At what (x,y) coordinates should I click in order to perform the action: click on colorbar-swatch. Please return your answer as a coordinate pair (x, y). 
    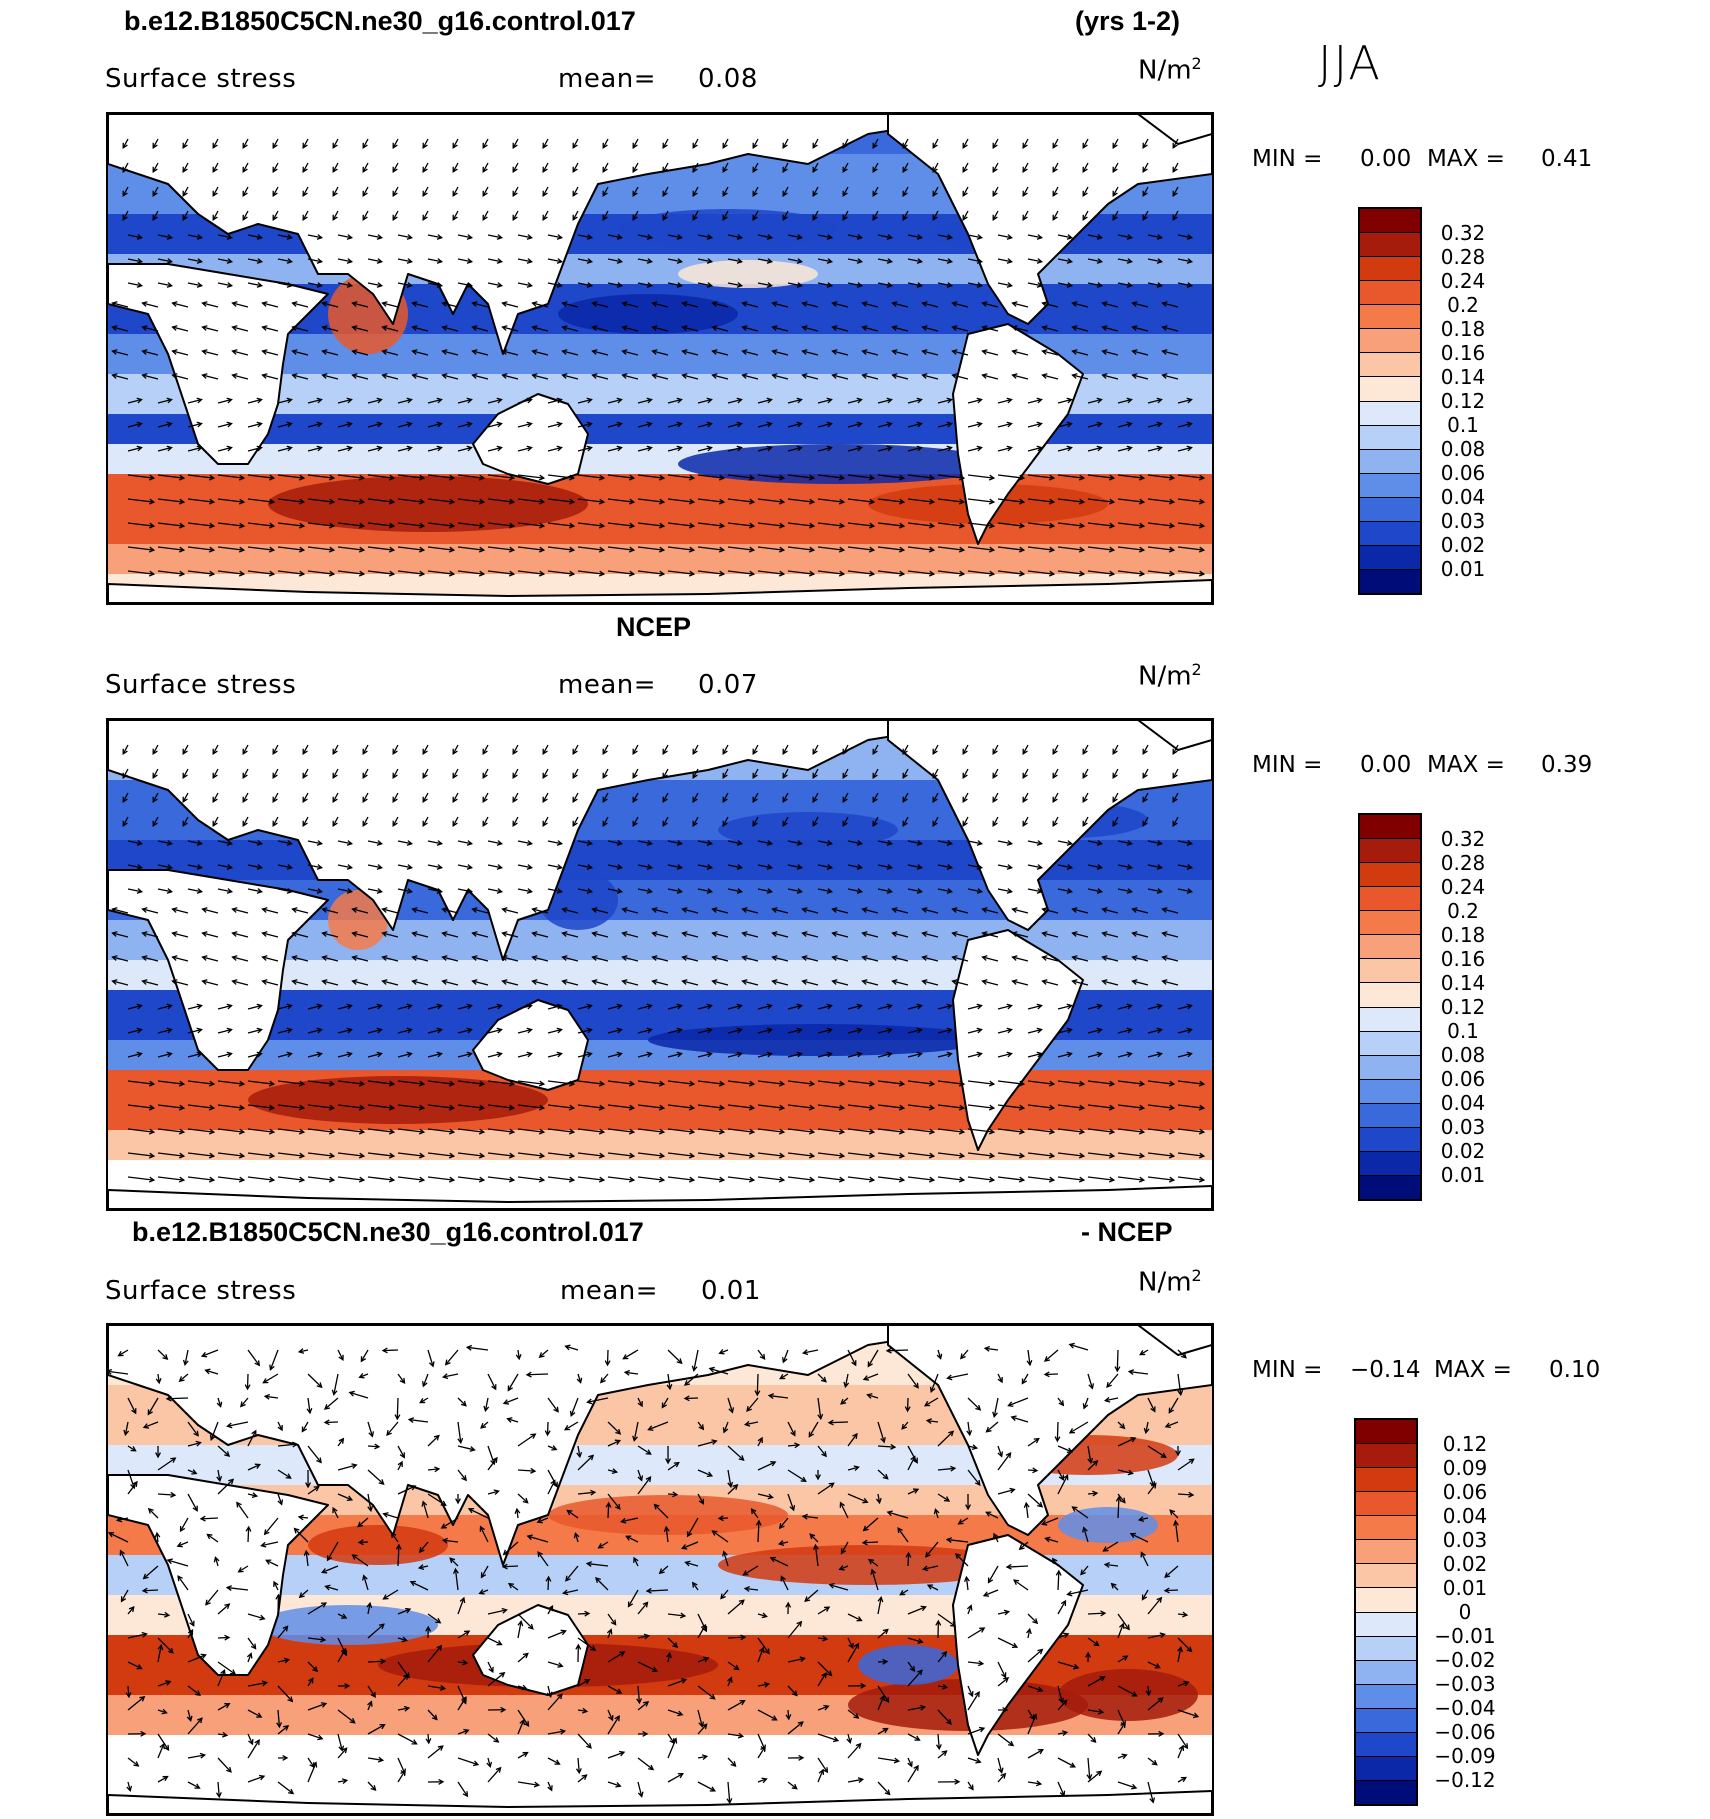
    Looking at the image, I should click on (1390, 341).